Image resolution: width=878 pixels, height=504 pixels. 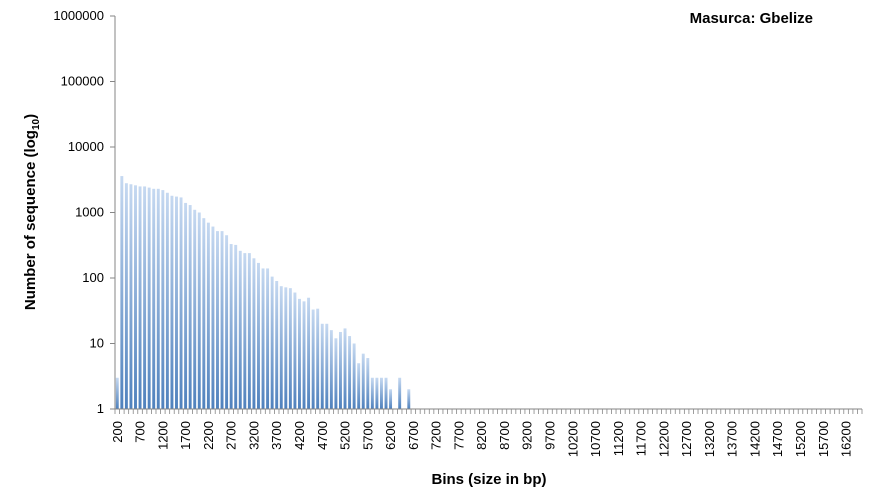 I want to click on x-tick-label: 12700, so click(x=686, y=439).